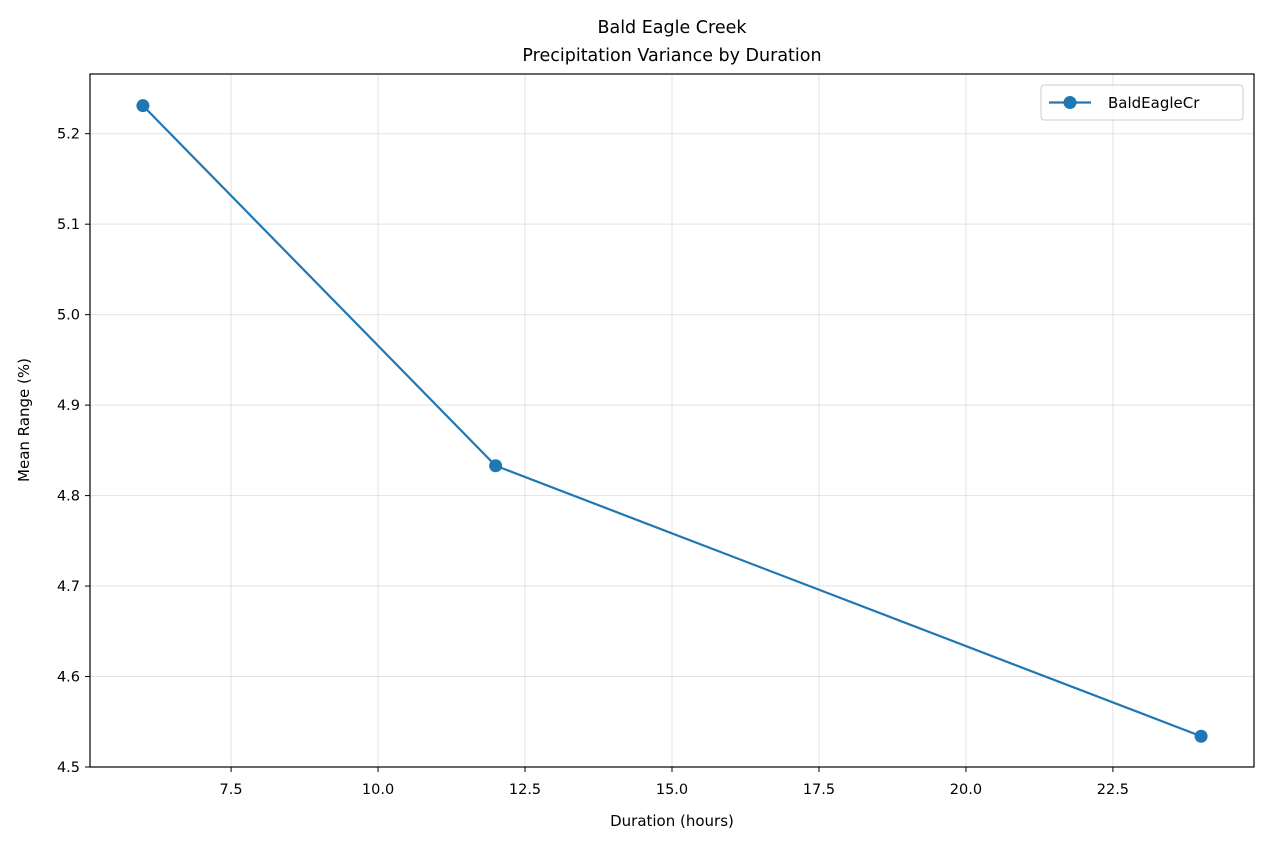 The image size is (1268, 845). Describe the element at coordinates (966, 790) in the screenshot. I see `x-tick-label: 20.0` at that location.